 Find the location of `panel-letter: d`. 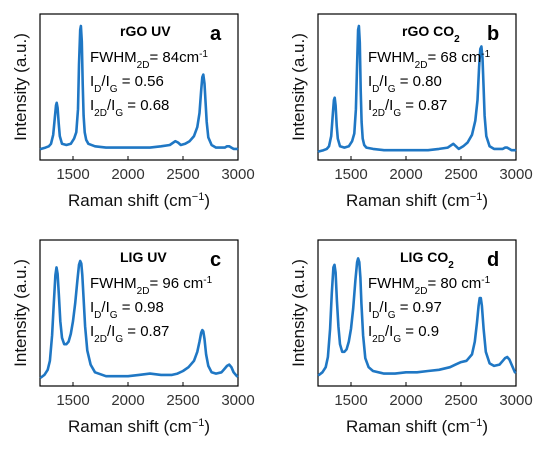

panel-letter: d is located at coordinates (493, 260).